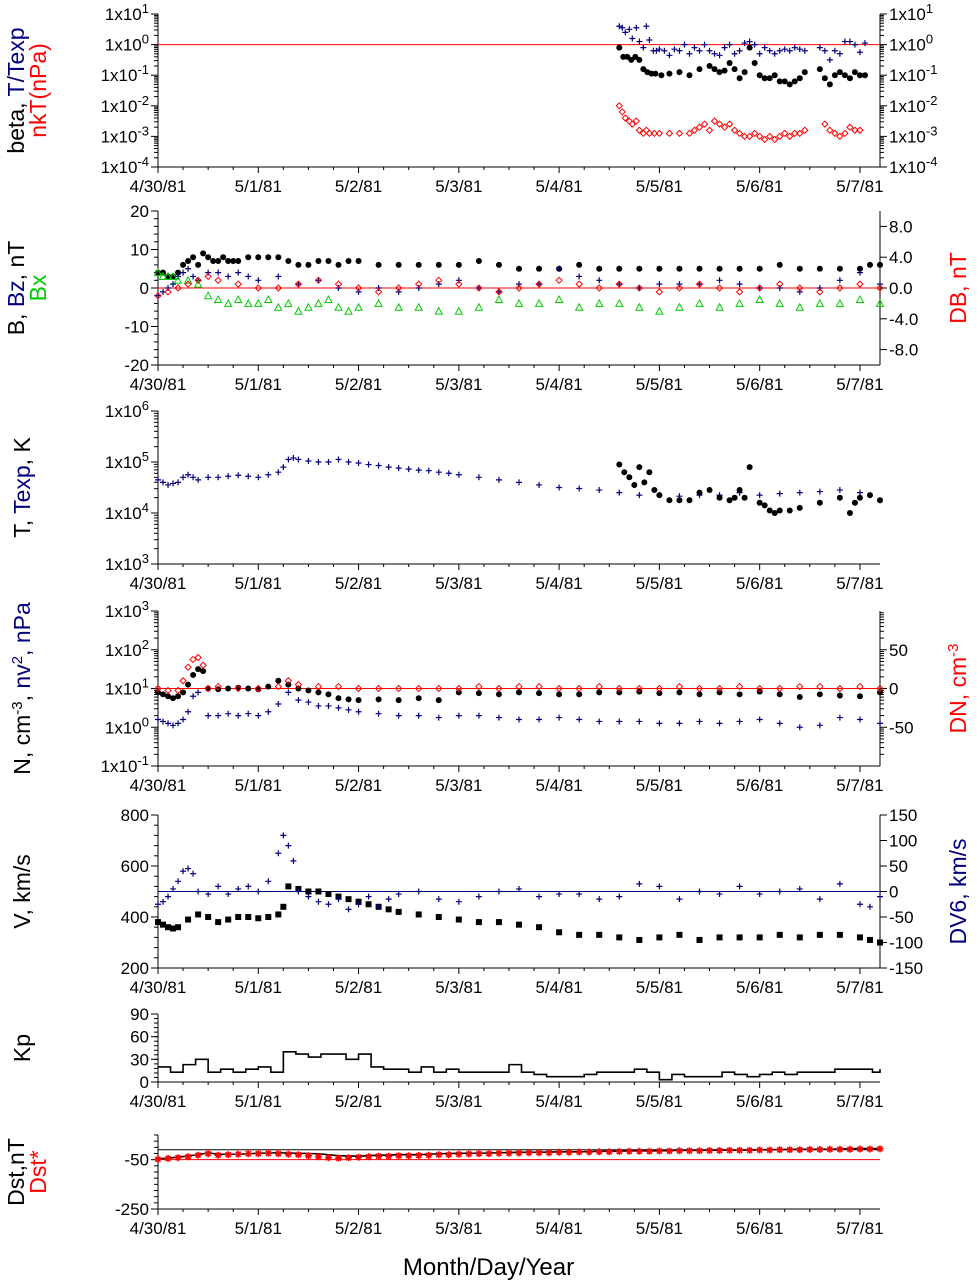 This screenshot has height=1285, width=977. I want to click on ylabel-part: T/Texp, so click(16, 61).